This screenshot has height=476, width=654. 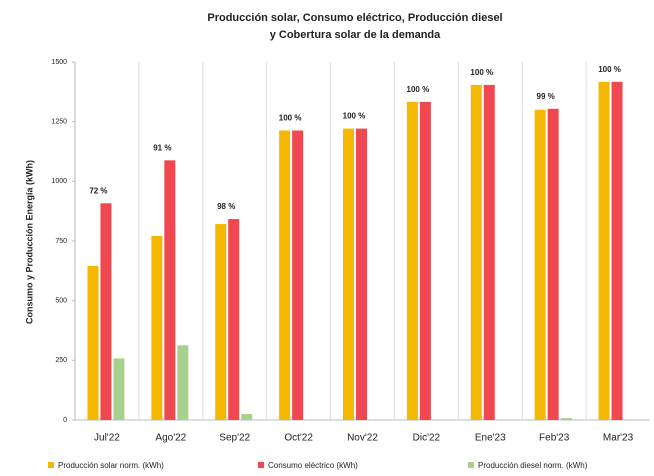 I want to click on y-tick-label: 500, so click(x=61, y=301).